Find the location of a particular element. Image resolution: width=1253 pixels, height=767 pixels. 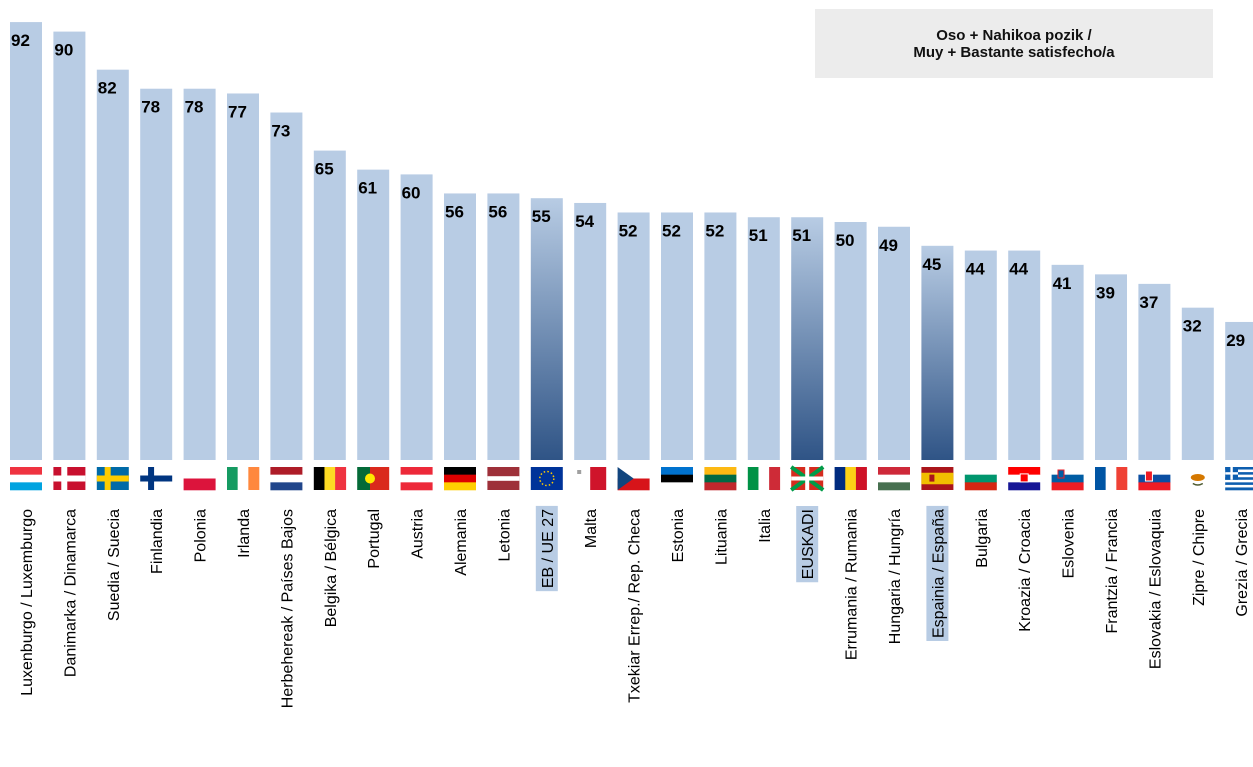

flag-slovakia-icon is located at coordinates (1154, 479).